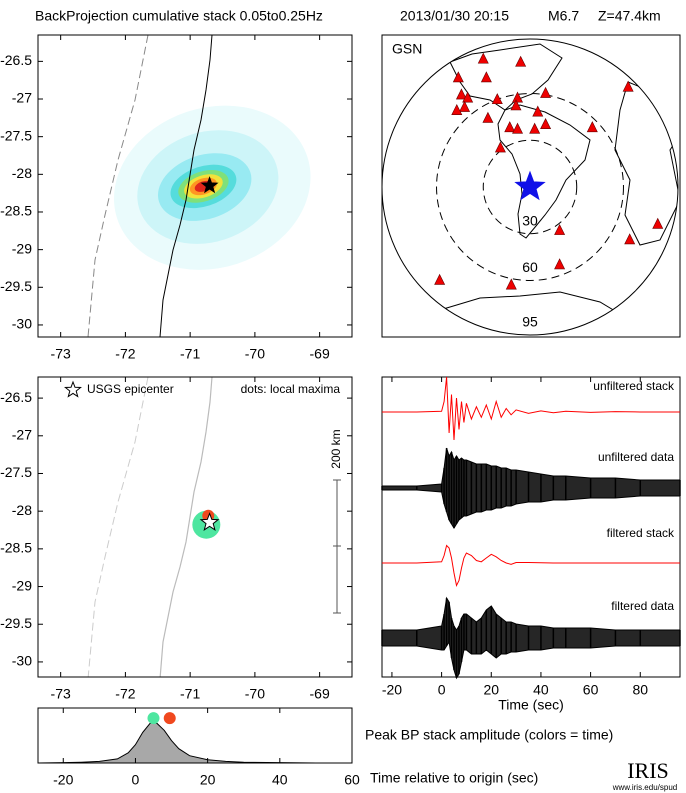 Image resolution: width=686 pixels, height=793 pixels. Describe the element at coordinates (194, 742) in the screenshot. I see `amplitude-area` at that location.